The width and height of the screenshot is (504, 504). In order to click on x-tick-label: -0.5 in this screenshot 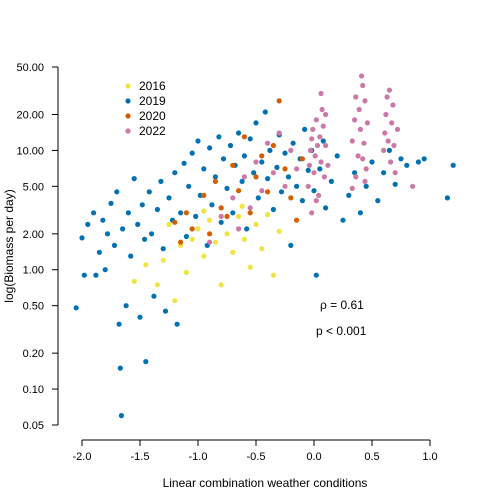, I will do `click(256, 457)`.